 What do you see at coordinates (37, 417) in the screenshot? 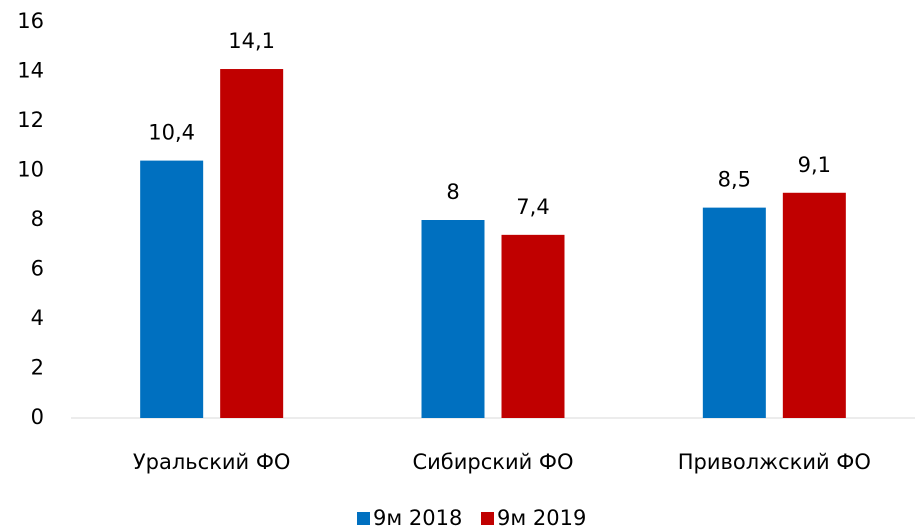
I see `y-tick-label: 0` at bounding box center [37, 417].